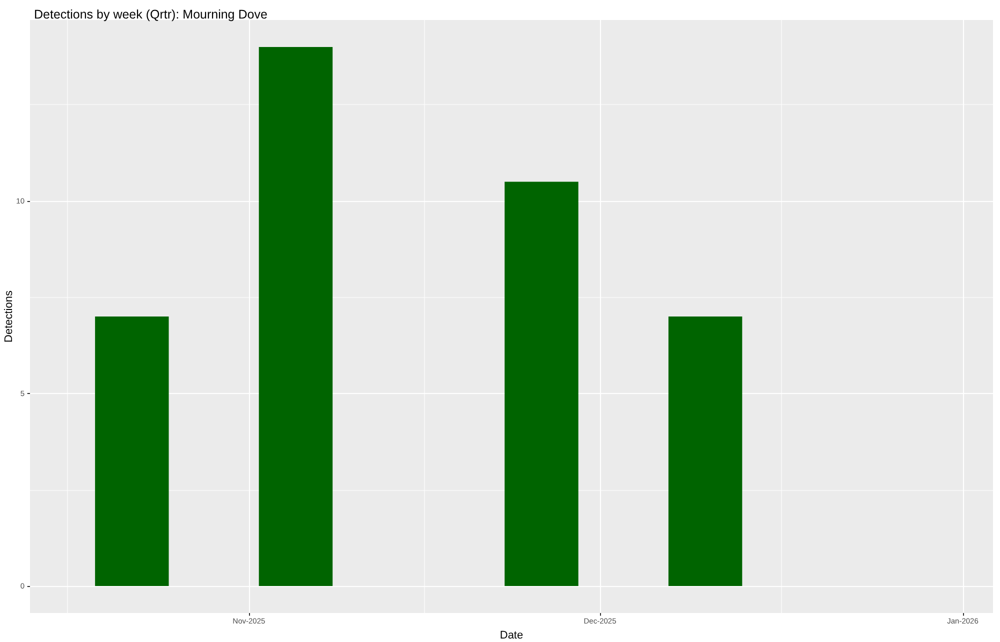  I want to click on y-axis-title: Detections, so click(9, 316).